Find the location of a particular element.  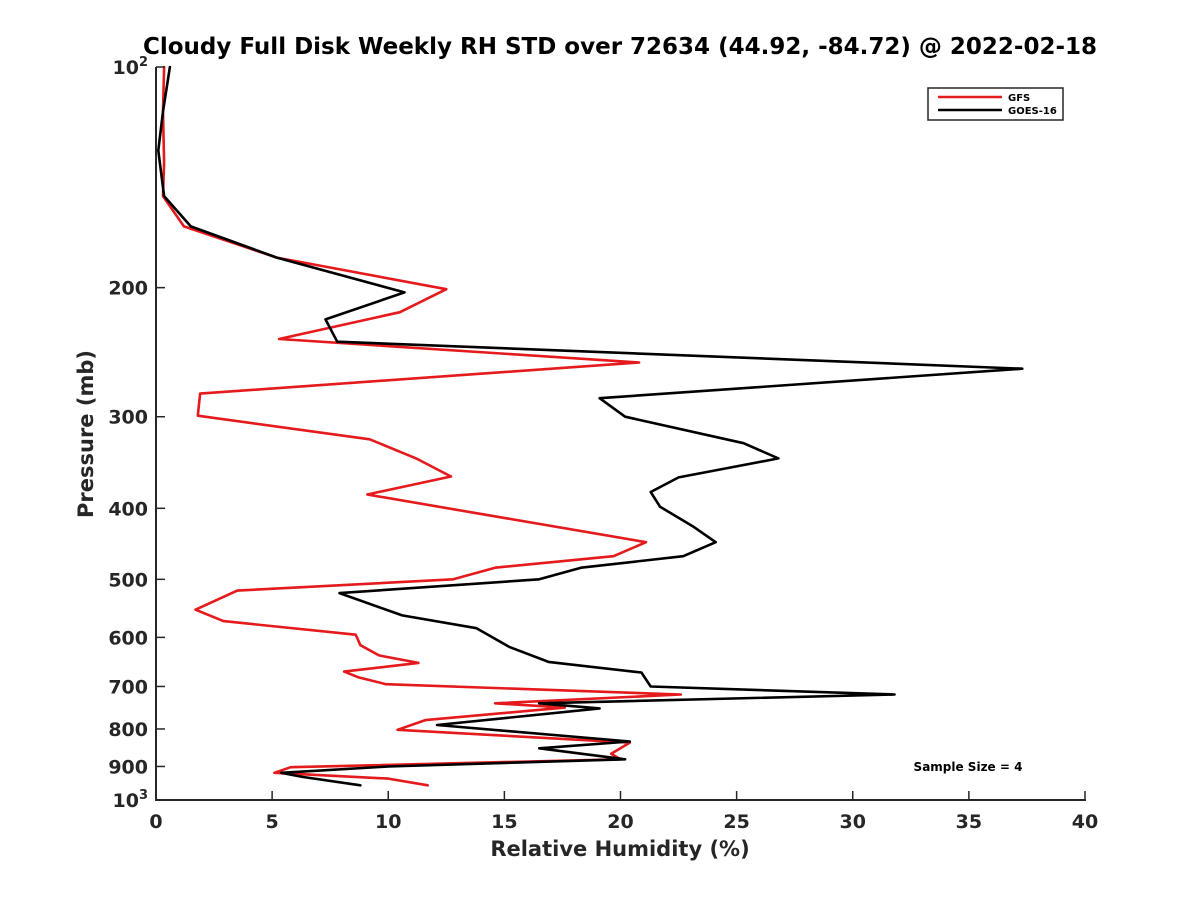

sample-size-annotation: Sample Size = 4 is located at coordinates (968, 767).